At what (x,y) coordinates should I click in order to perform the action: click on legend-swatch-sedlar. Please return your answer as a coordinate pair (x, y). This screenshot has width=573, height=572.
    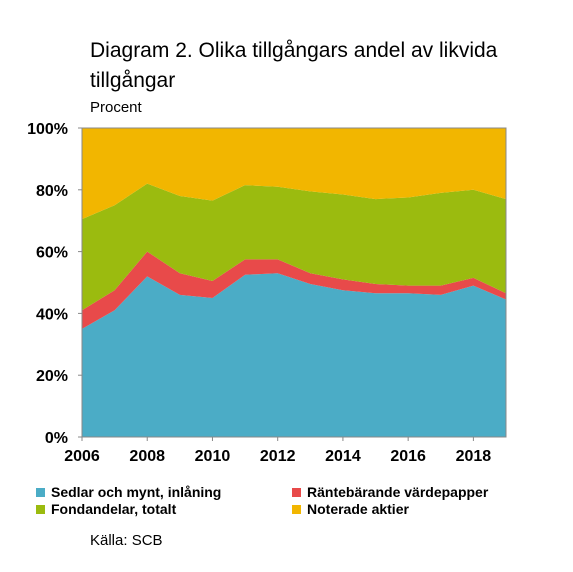
    Looking at the image, I should click on (40, 492).